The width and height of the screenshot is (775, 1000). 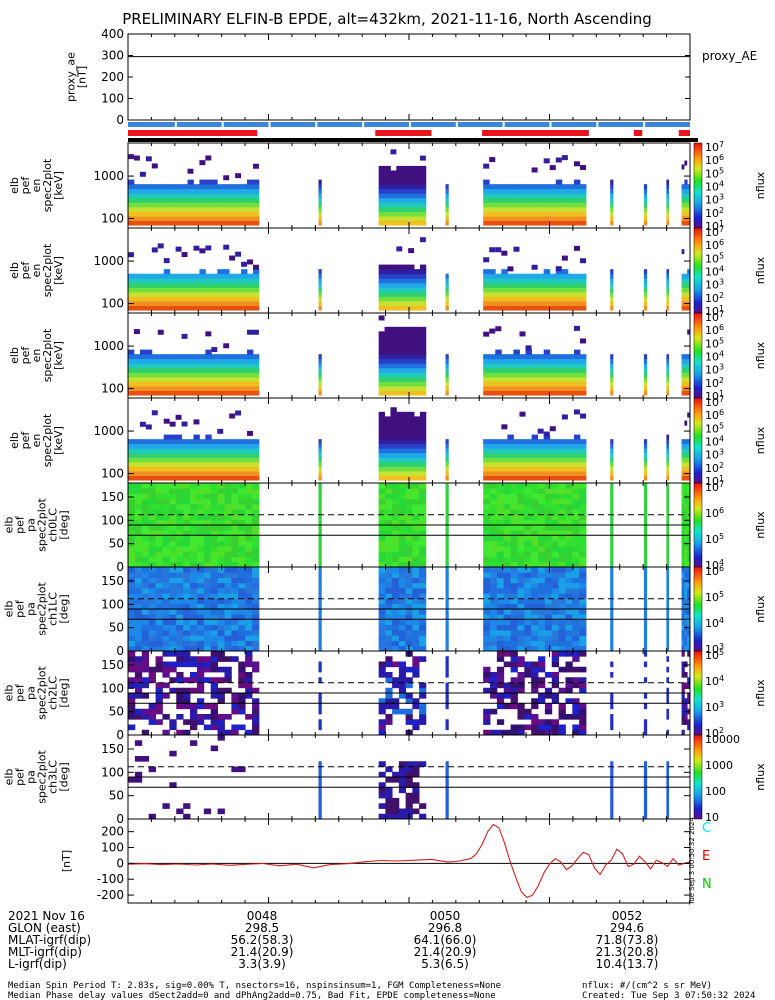 I want to click on ylabel-line: pa, so click(x=31, y=609).